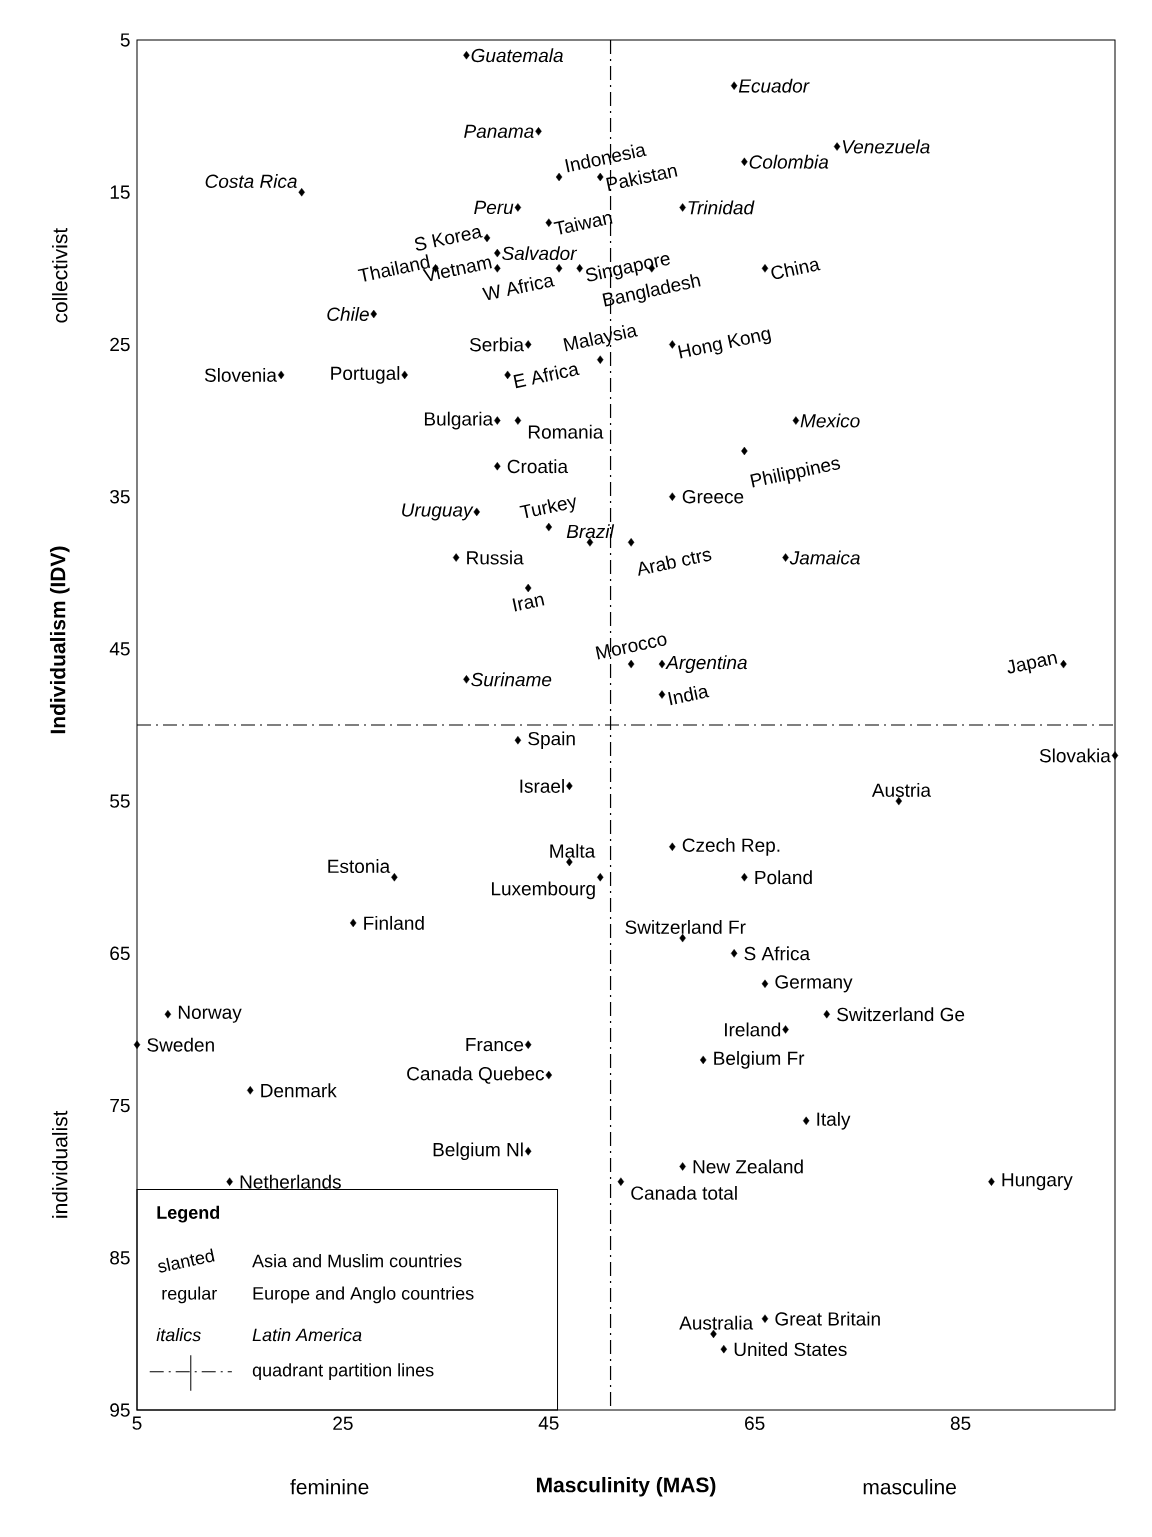 Image resolution: width=1152 pixels, height=1537 pixels. Describe the element at coordinates (777, 953) in the screenshot. I see `data-label: S Africa` at that location.